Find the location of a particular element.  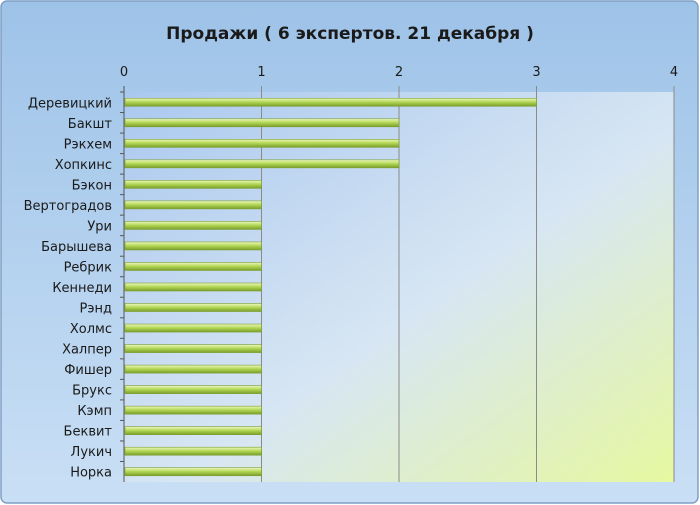

x-tick-label: 0 is located at coordinates (124, 72).